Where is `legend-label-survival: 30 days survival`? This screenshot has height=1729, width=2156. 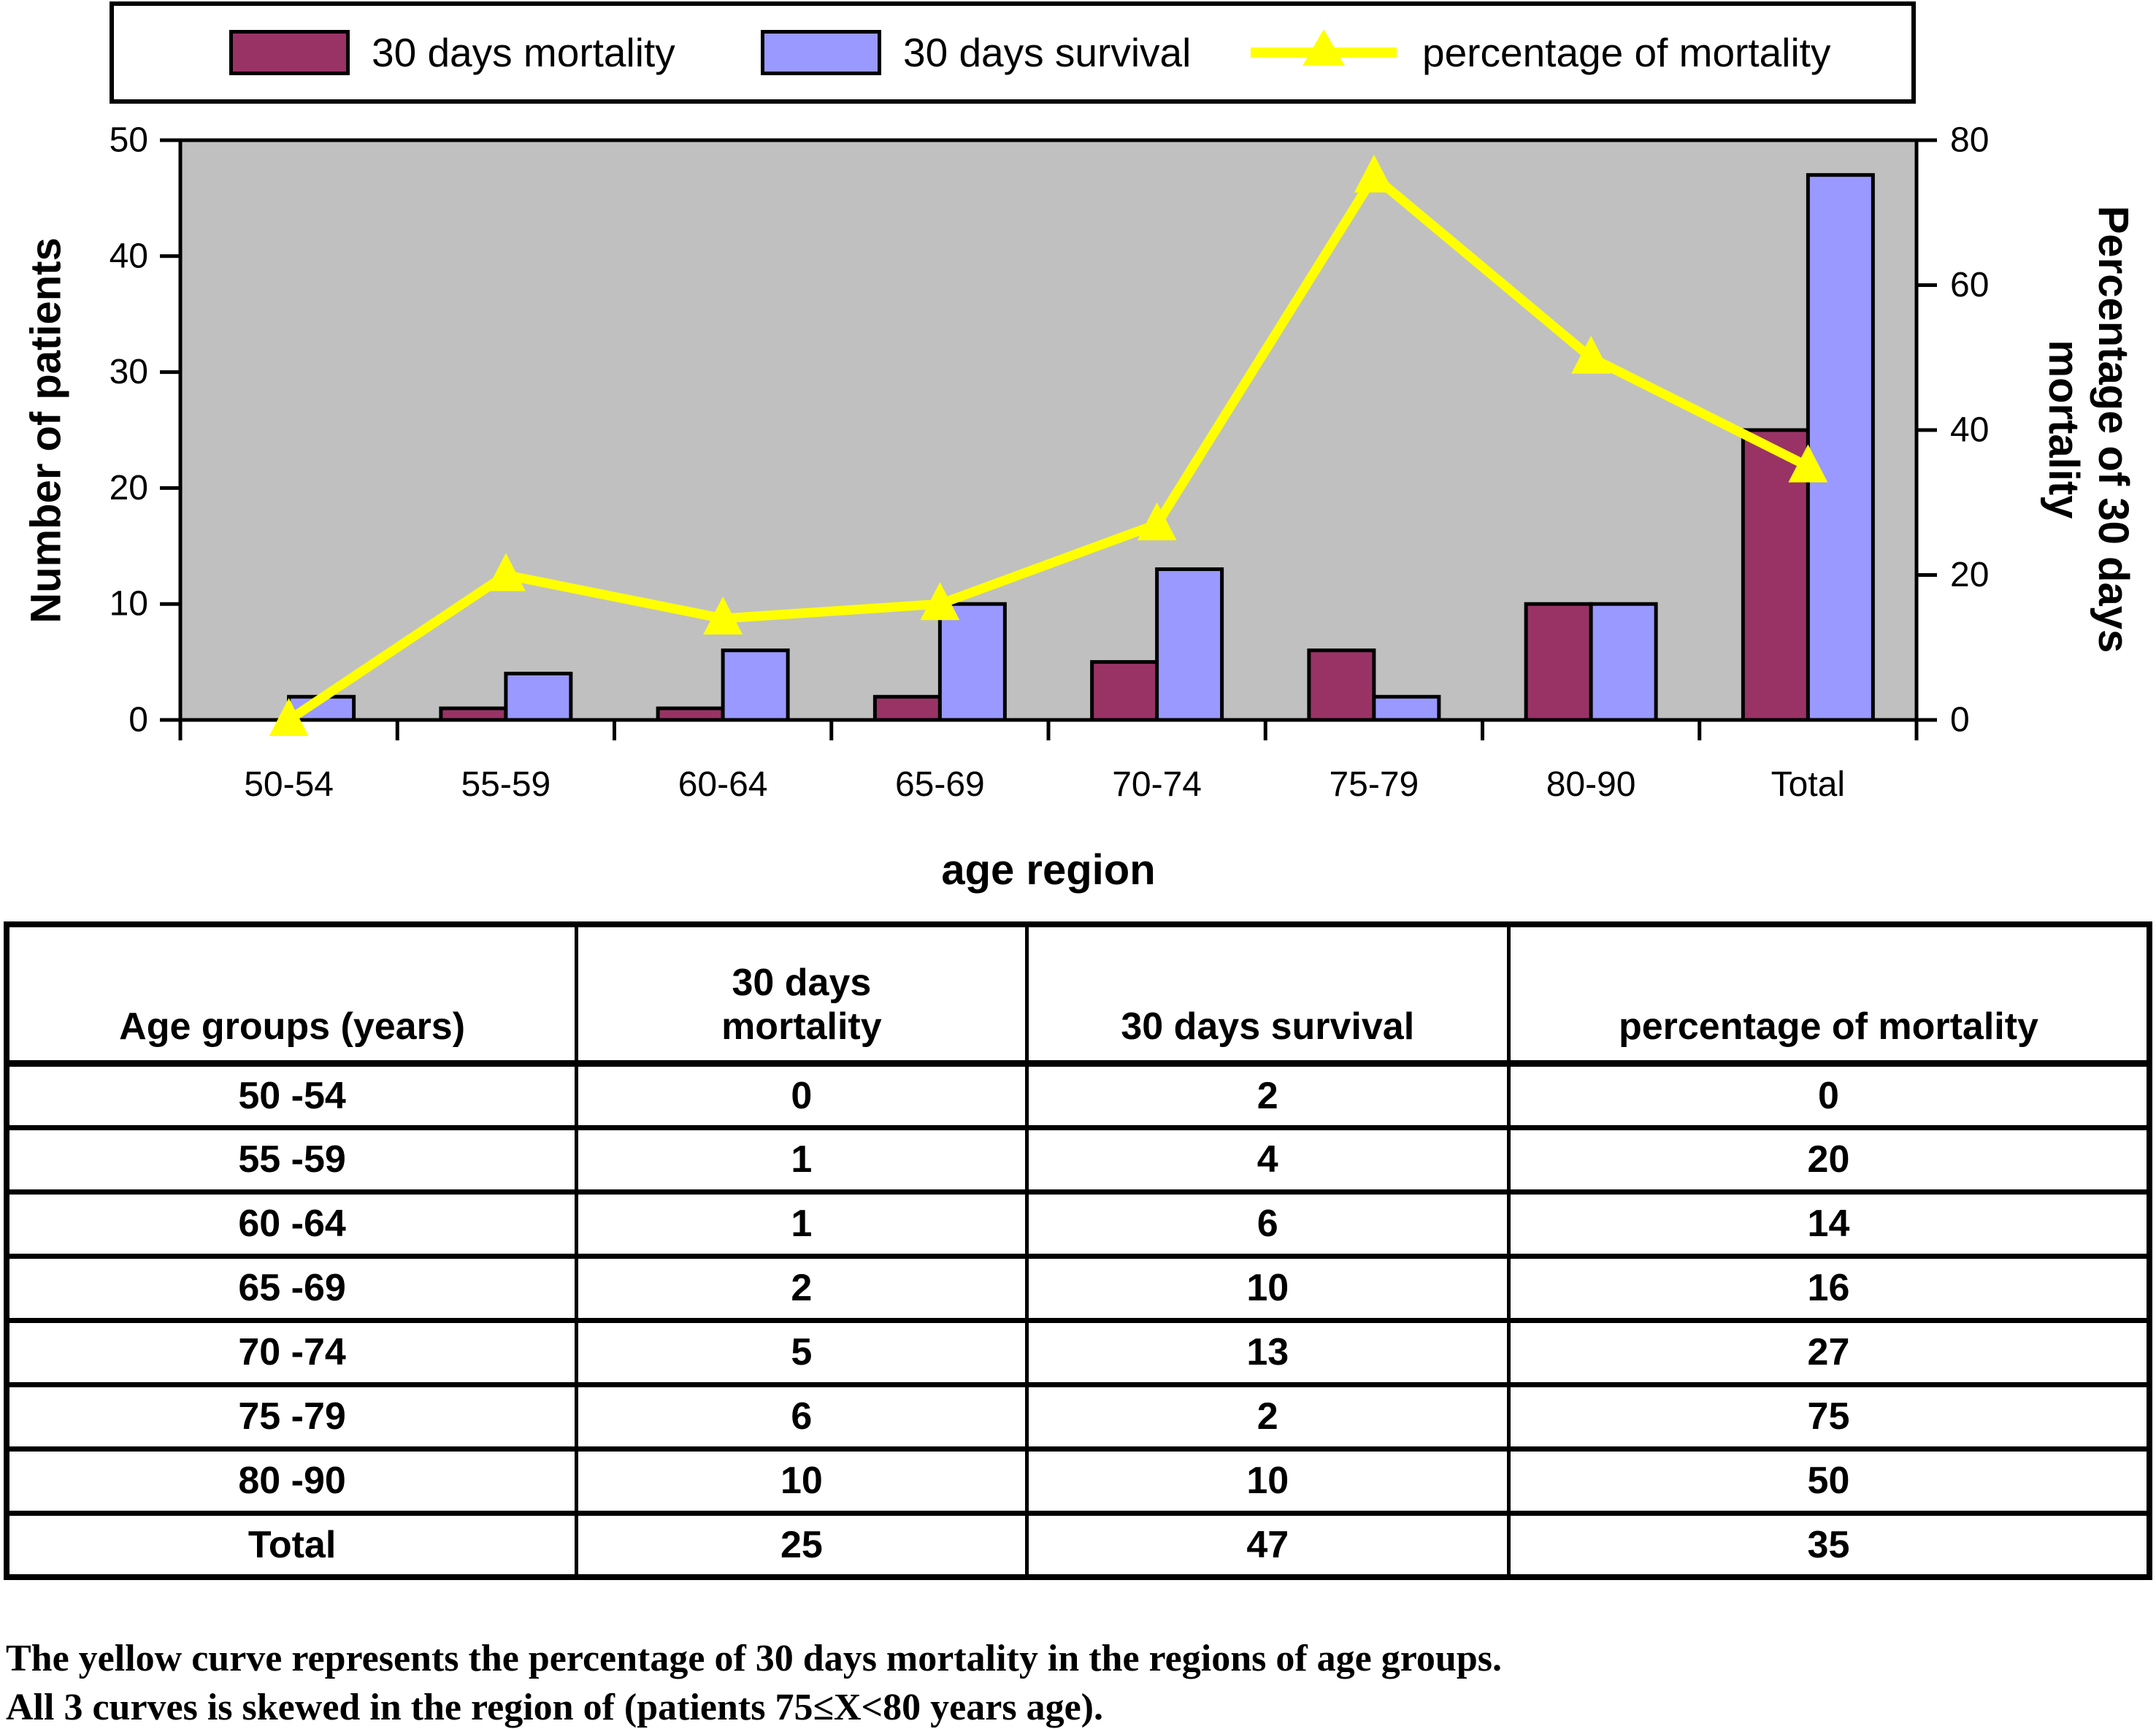 legend-label-survival: 30 days survival is located at coordinates (1047, 52).